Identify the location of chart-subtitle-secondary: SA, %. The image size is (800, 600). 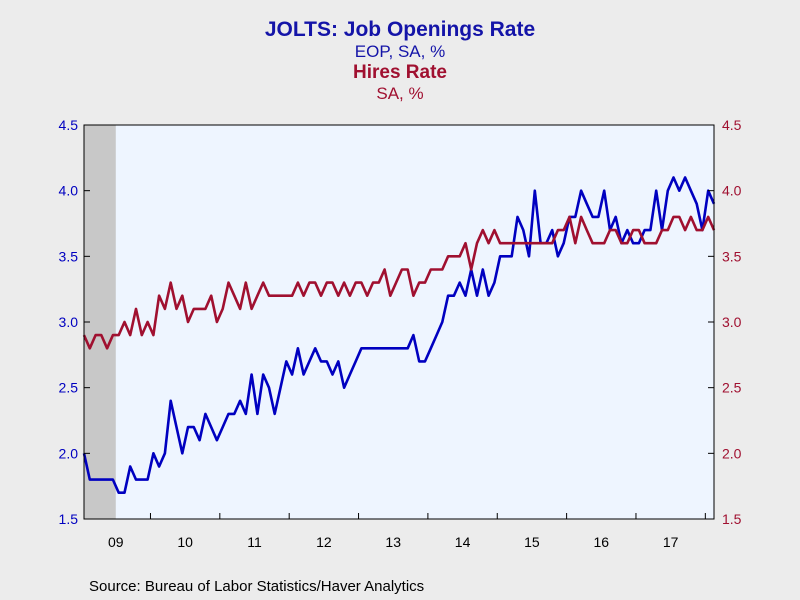
(400, 93).